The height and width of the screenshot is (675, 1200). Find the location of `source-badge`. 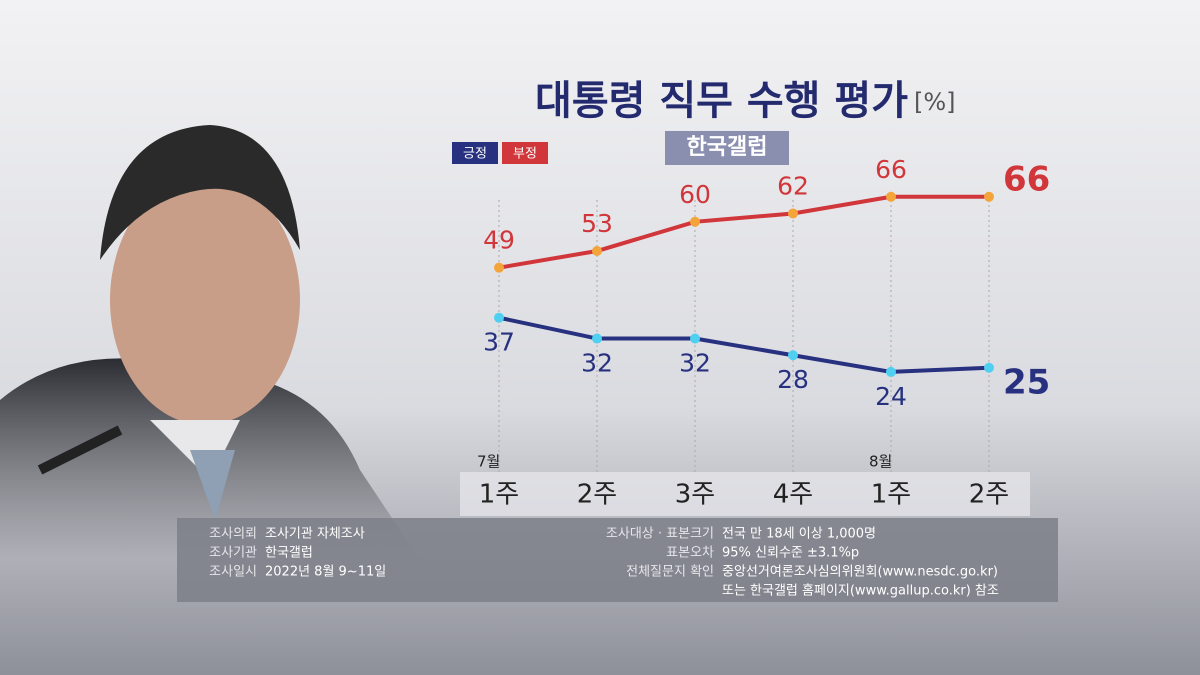

source-badge is located at coordinates (727, 148).